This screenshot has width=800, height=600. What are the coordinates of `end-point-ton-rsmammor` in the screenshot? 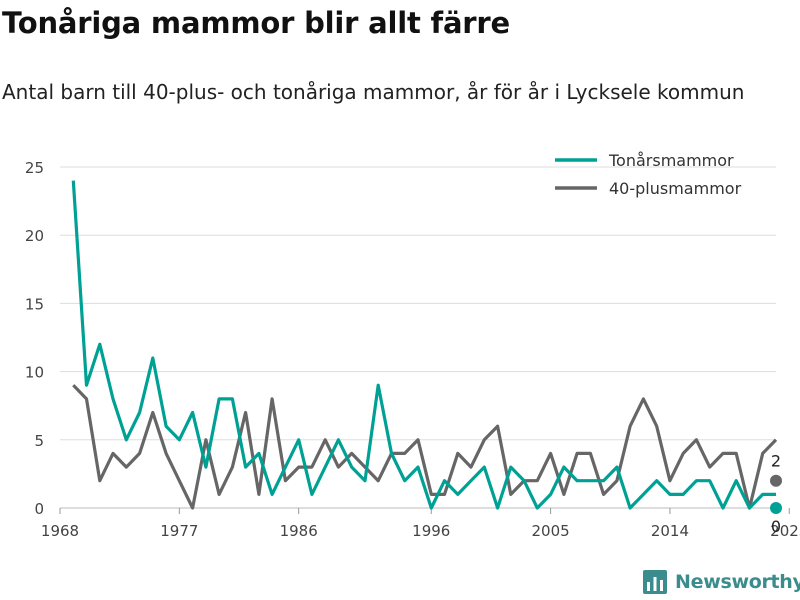 It's located at (776, 508).